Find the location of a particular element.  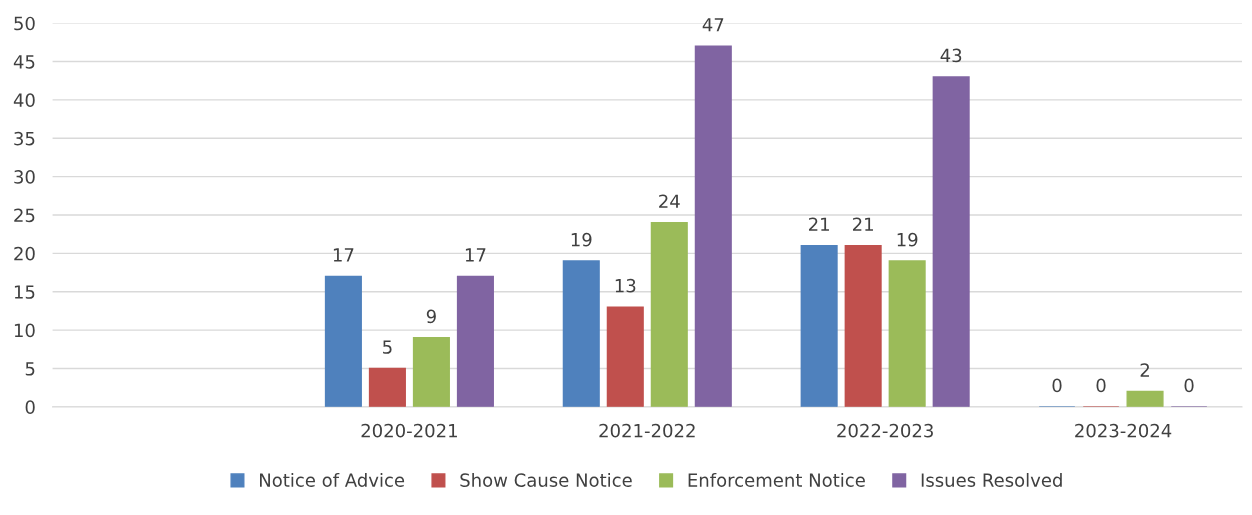

y-tick-label: 35 is located at coordinates (24, 138).